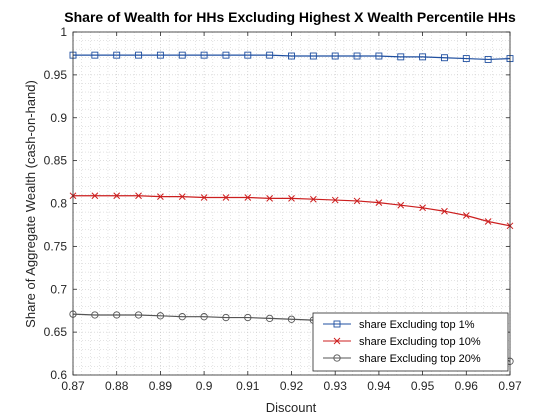 This screenshot has height=420, width=560. Describe the element at coordinates (56, 332) in the screenshot. I see `y-tick-label: 0.65` at that location.